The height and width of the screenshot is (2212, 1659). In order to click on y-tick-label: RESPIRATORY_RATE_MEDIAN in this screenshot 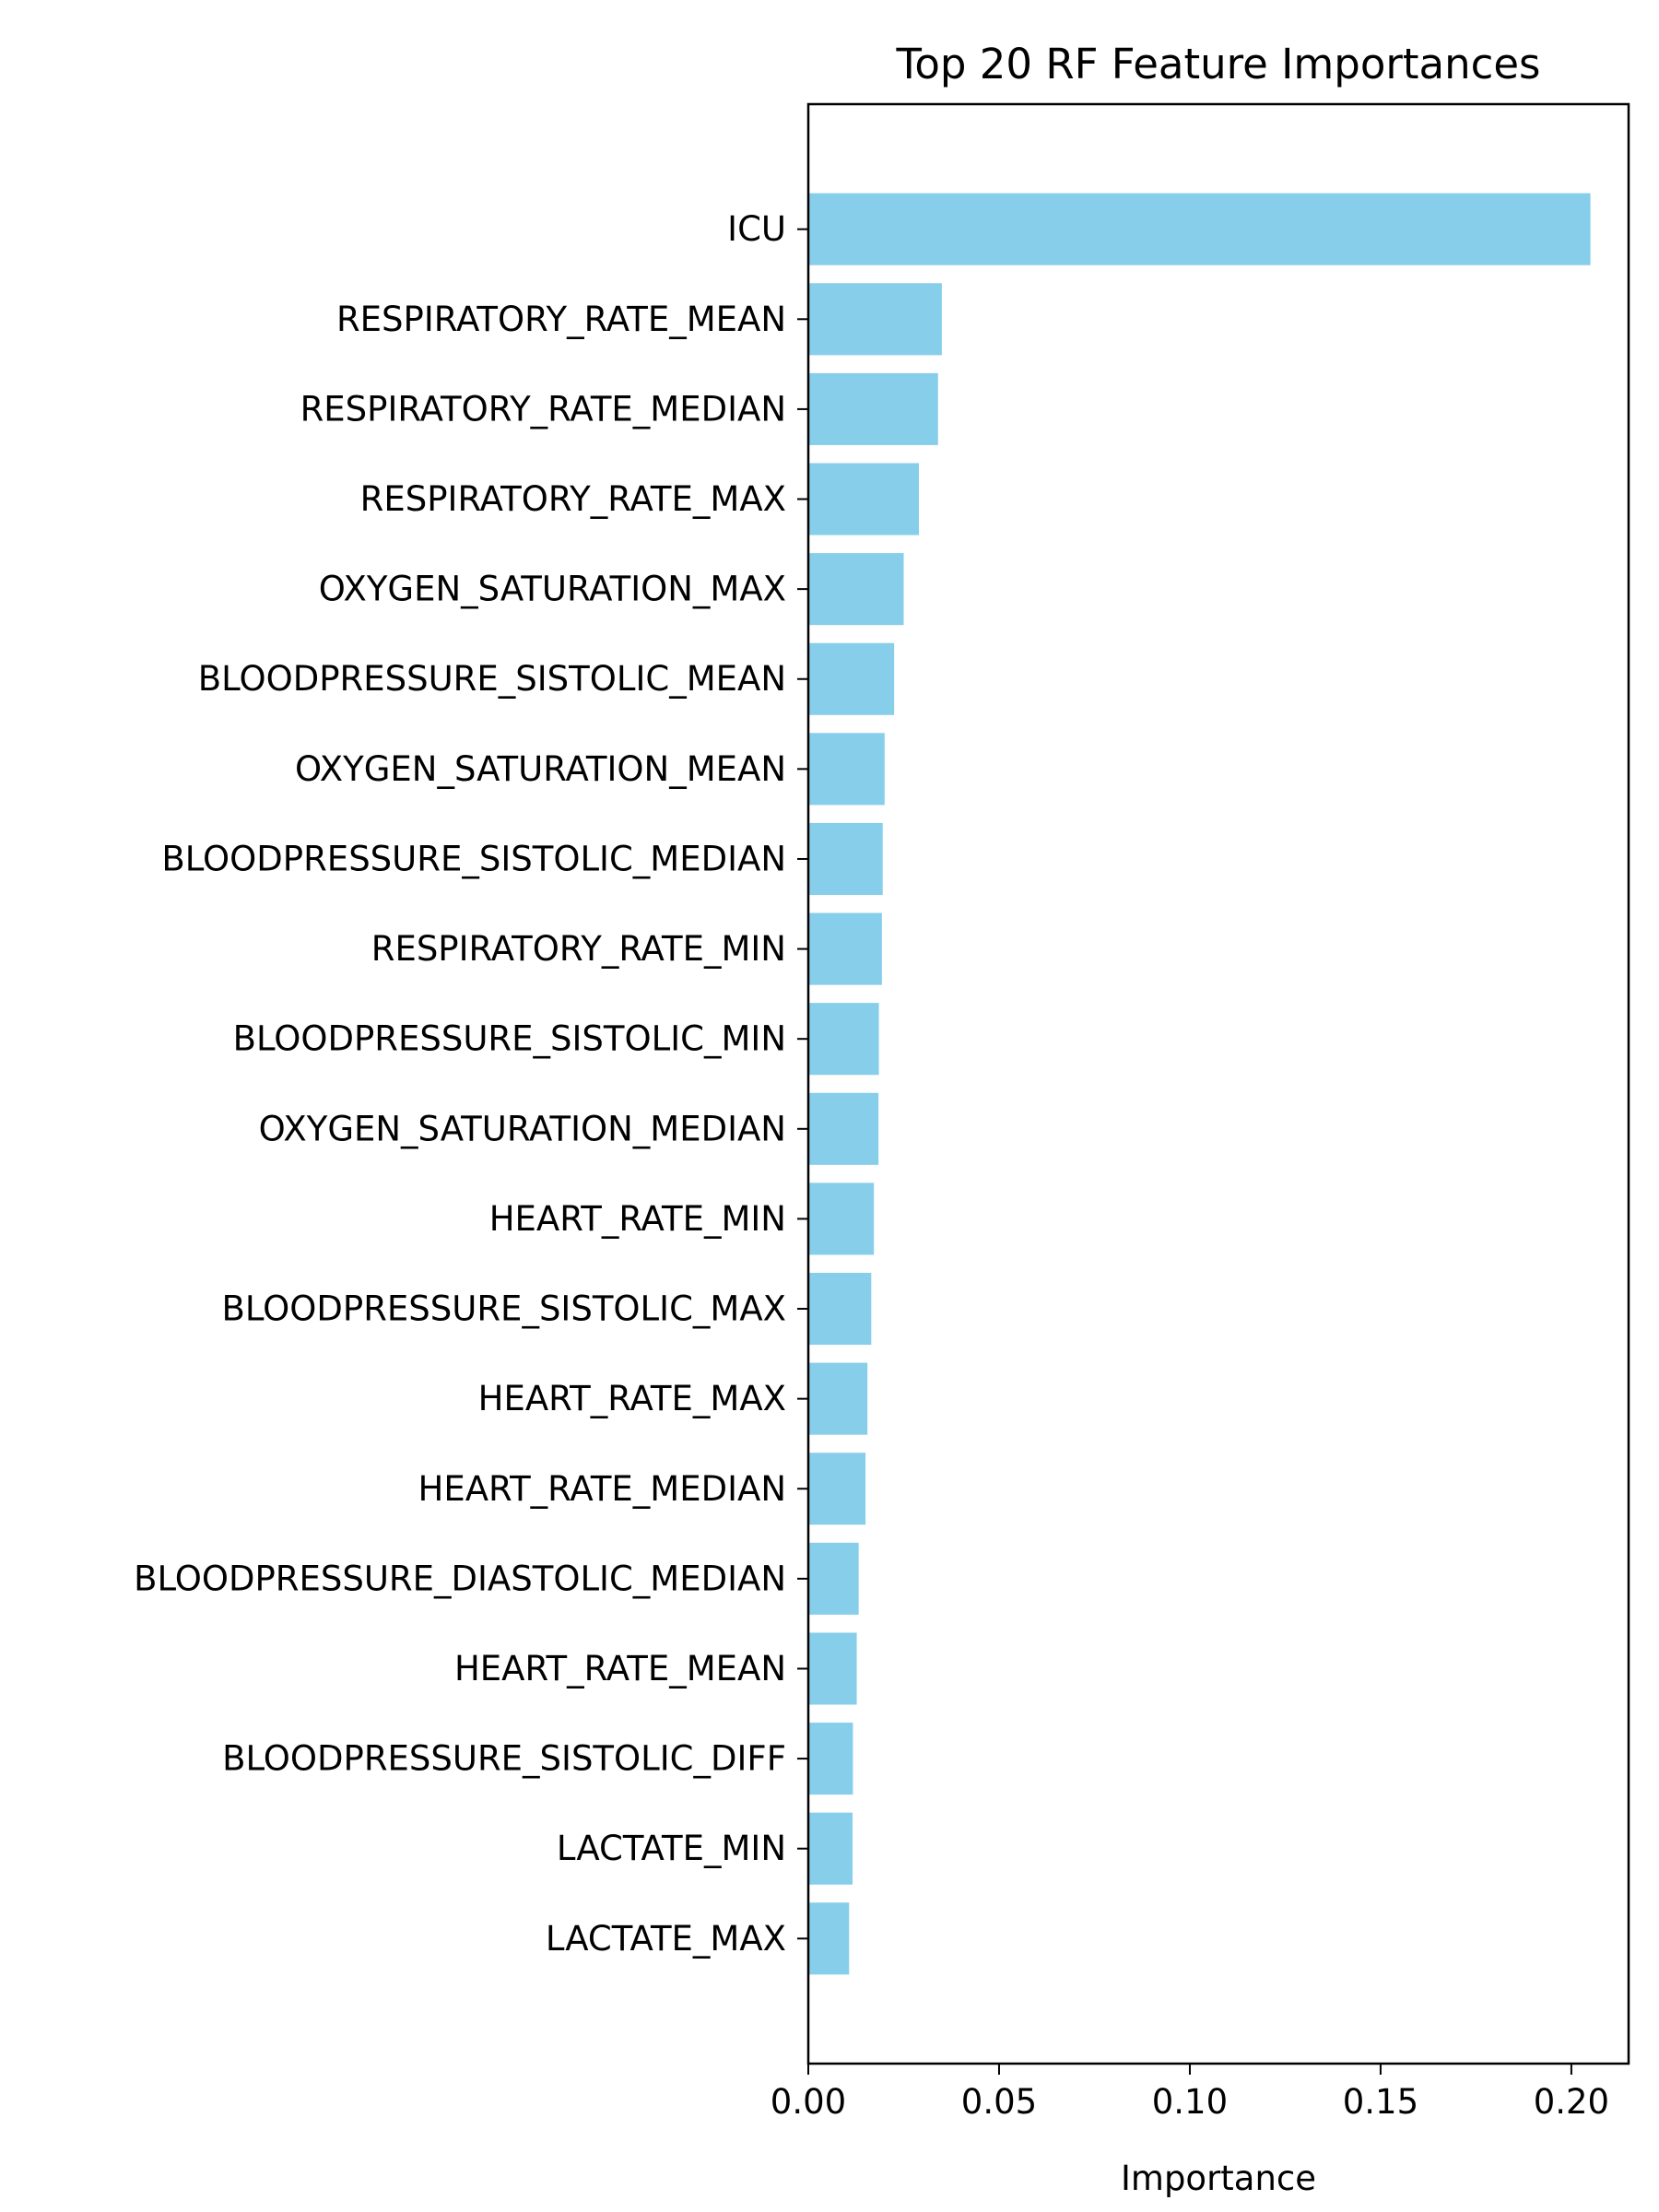, I will do `click(543, 409)`.